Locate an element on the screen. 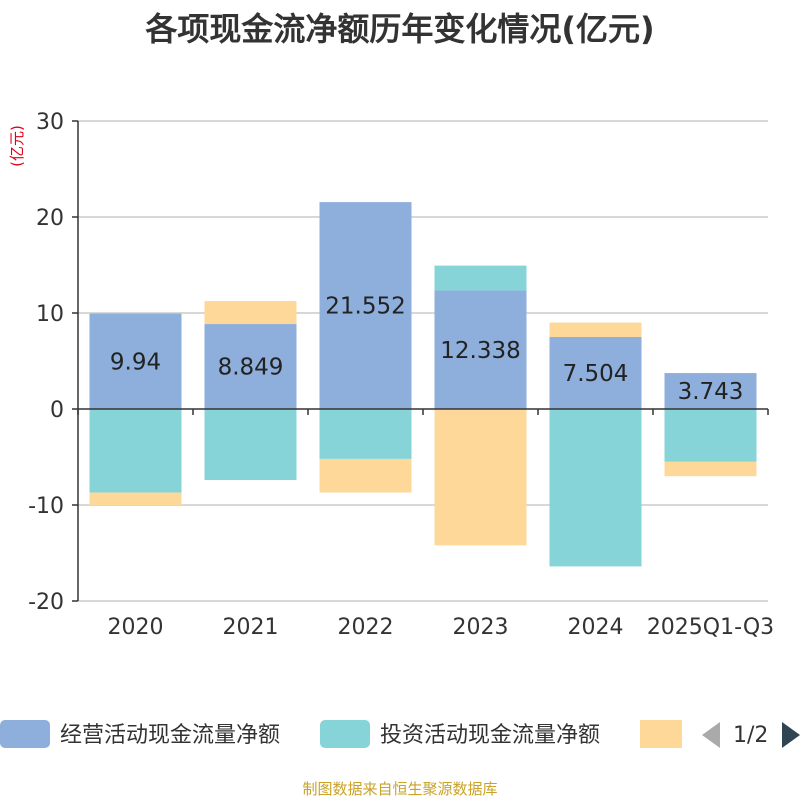  bar-value-label: 8.849 is located at coordinates (251, 368).